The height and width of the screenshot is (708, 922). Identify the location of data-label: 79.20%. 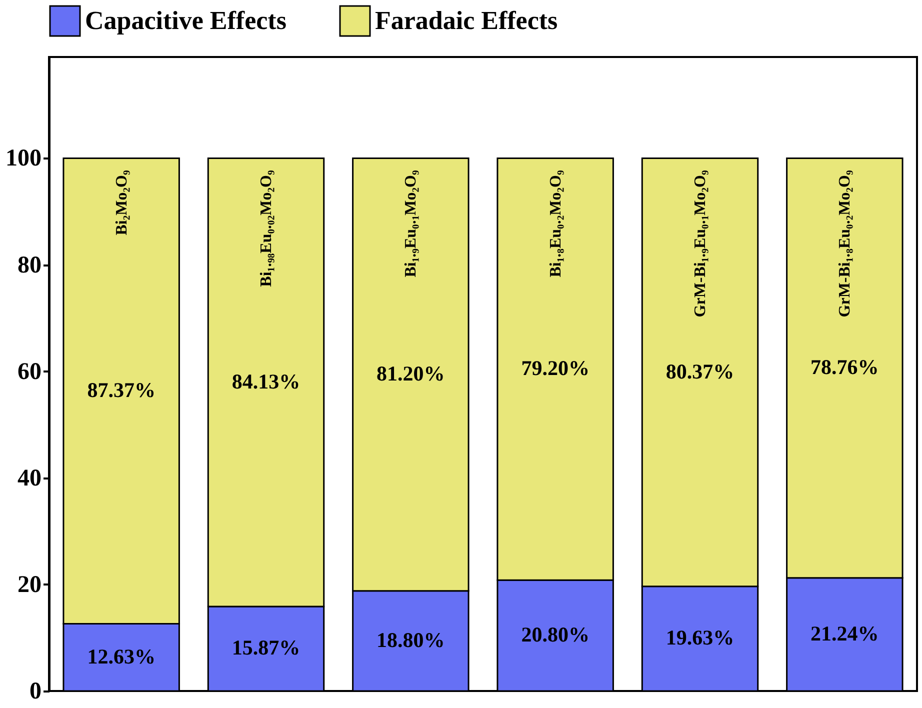
(555, 368).